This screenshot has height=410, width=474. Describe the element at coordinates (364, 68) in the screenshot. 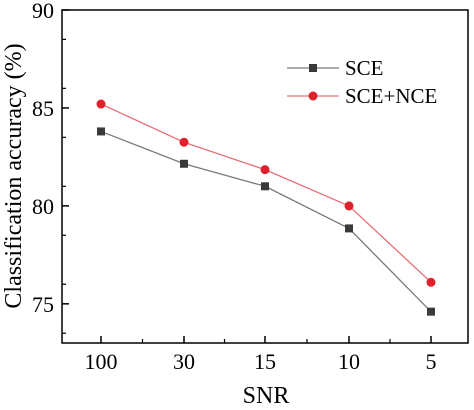

I see `legend-label: SCE` at that location.